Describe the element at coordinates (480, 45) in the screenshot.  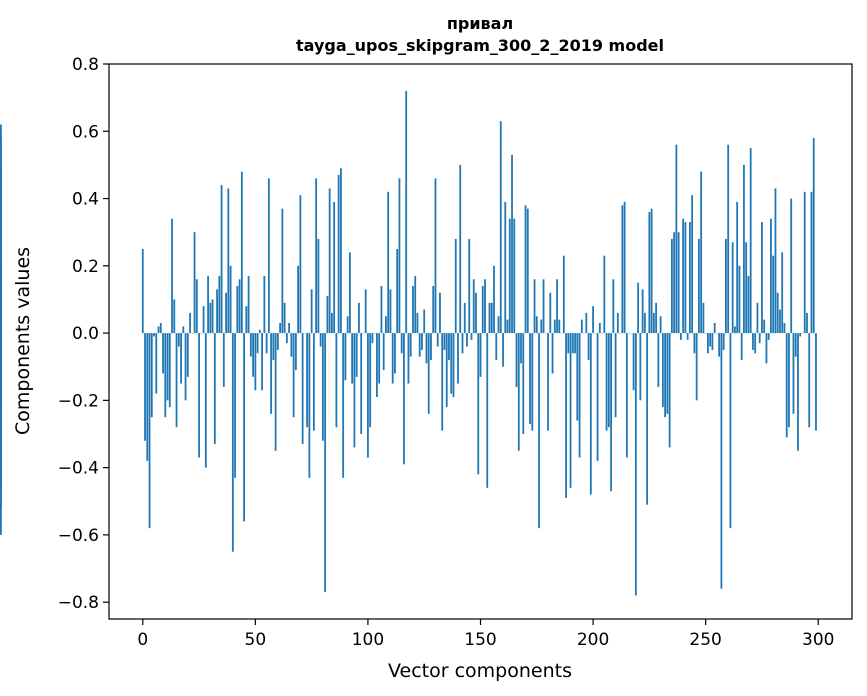
I see `chart-subtitle: tayga_upos_skipgram_300_2_2019 model` at that location.